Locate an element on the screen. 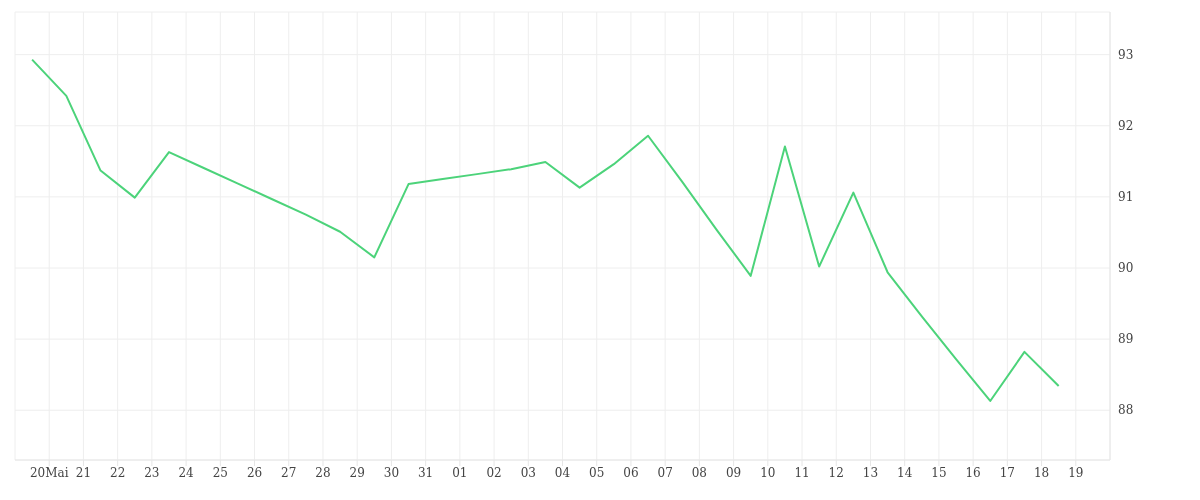  x-tick-label: 30 is located at coordinates (391, 472).